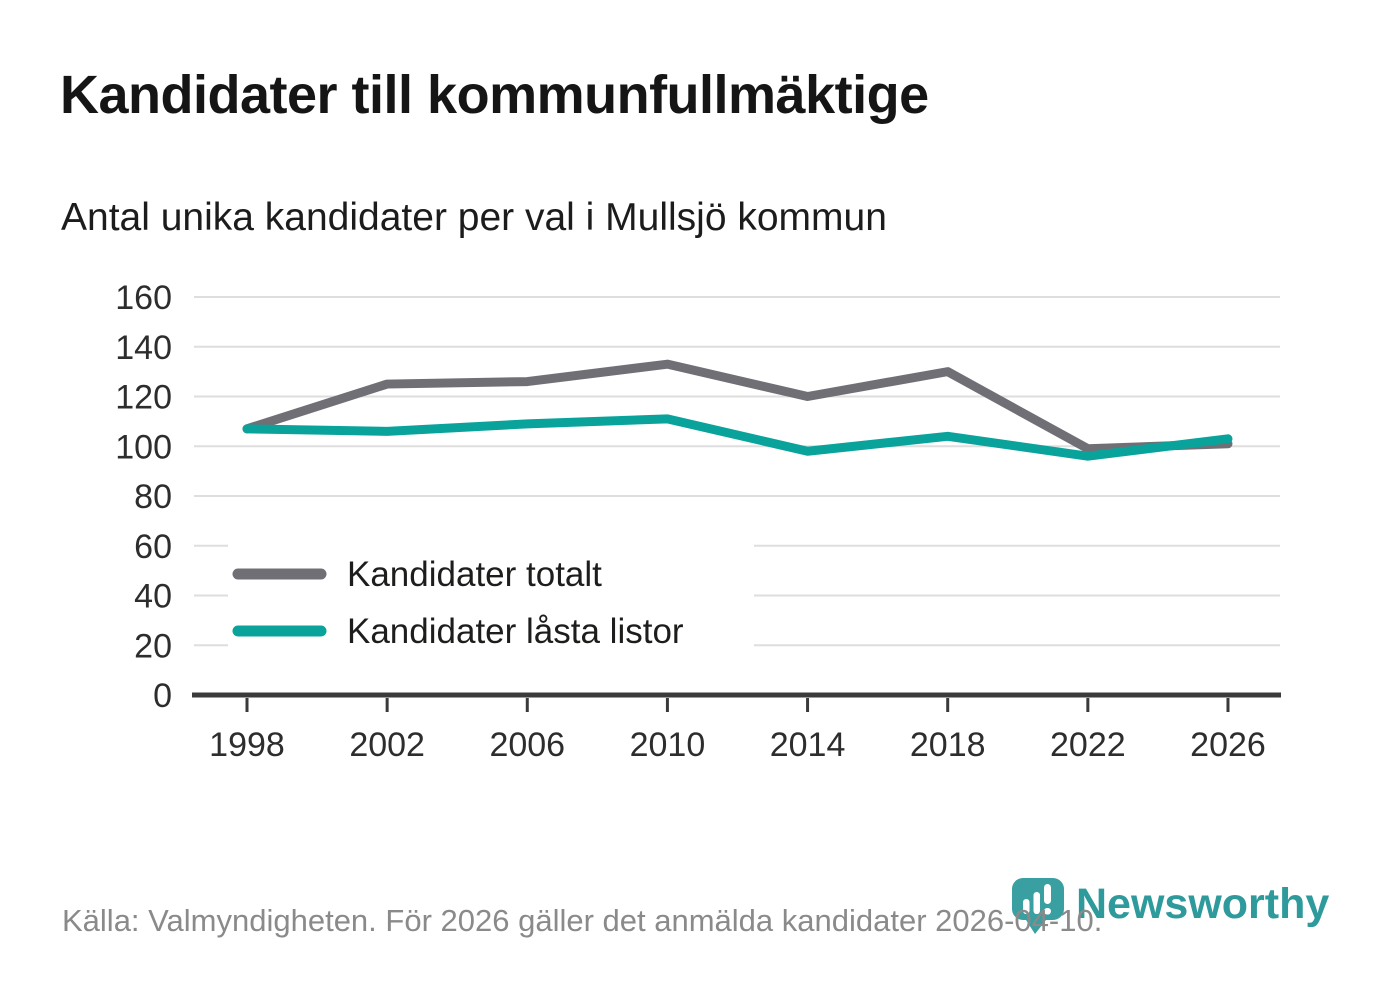 The height and width of the screenshot is (999, 1382). Describe the element at coordinates (1203, 904) in the screenshot. I see `newsworthy-logo-text: Newsworthy` at that location.